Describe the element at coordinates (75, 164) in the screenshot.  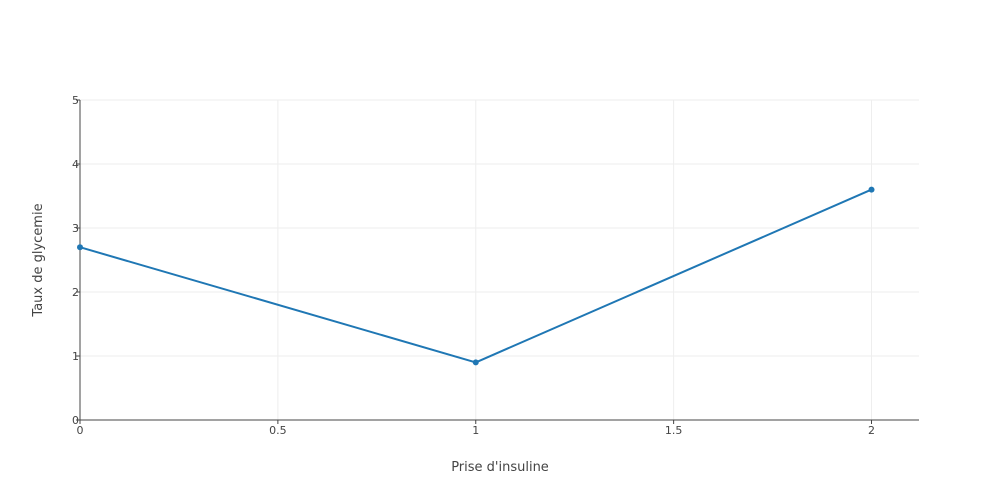
I see `y-tick-label: 4` at that location.